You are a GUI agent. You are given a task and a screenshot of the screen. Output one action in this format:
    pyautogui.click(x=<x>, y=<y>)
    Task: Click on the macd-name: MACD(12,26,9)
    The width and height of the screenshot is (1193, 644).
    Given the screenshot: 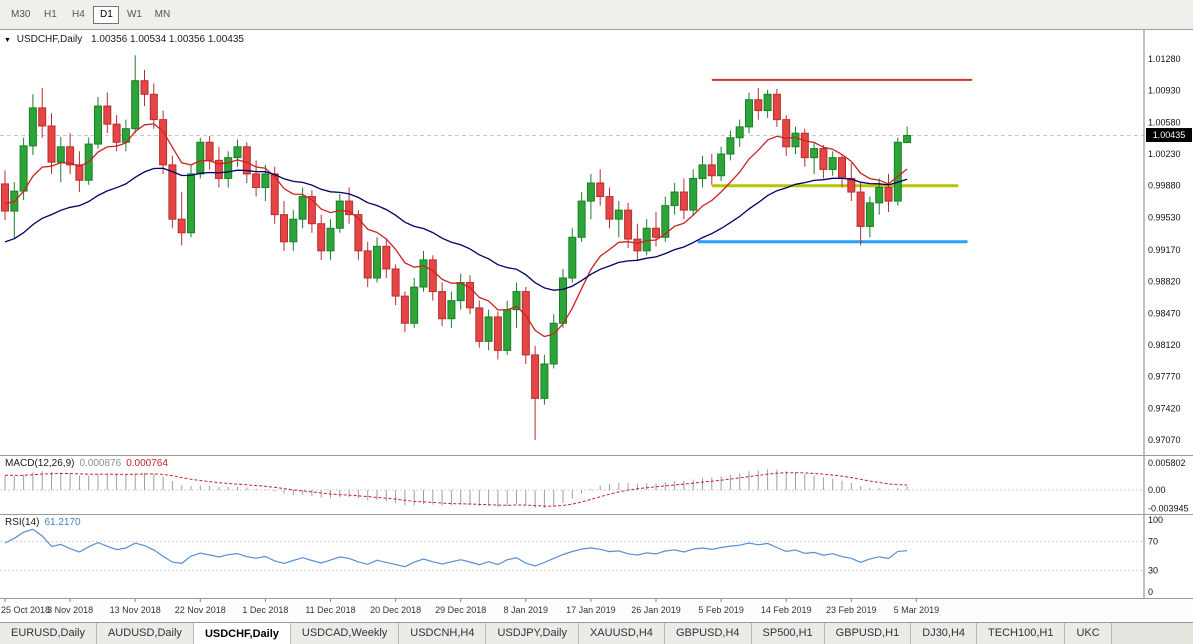 What is the action you would take?
    pyautogui.click(x=40, y=463)
    